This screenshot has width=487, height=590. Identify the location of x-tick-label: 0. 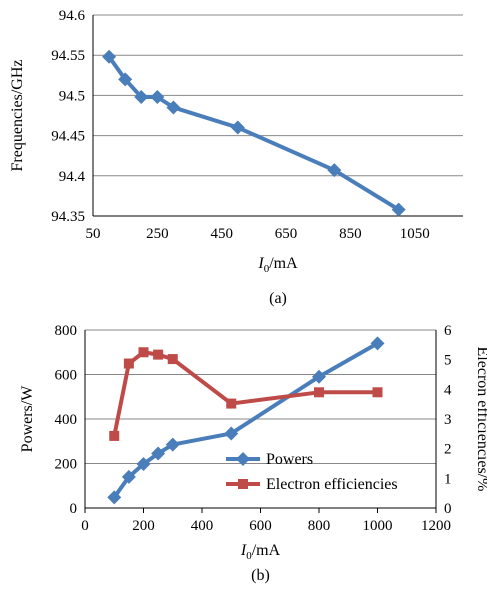
(85, 526).